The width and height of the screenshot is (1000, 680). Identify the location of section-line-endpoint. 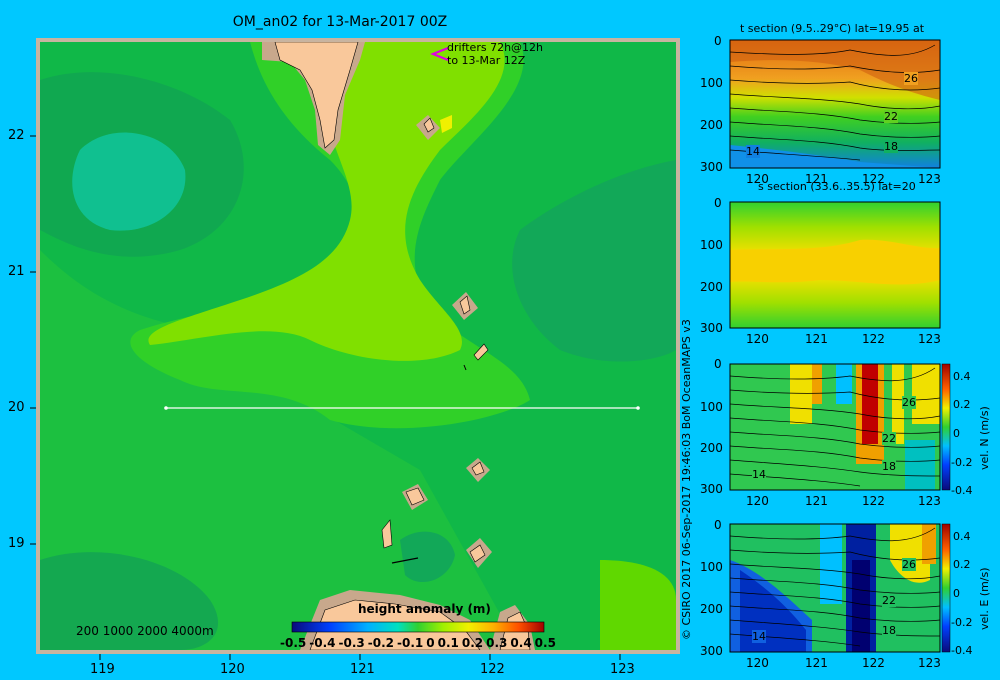
(166, 408).